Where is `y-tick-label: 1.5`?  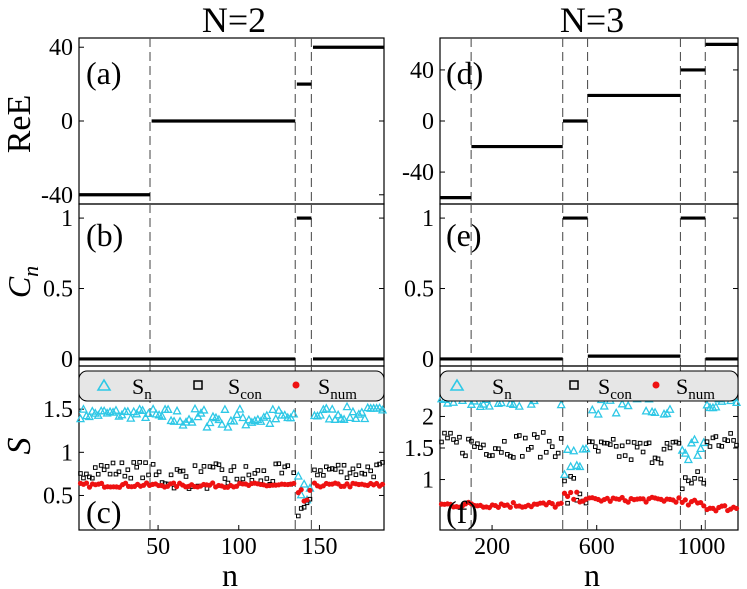
y-tick-label: 1.5 is located at coordinates (58, 410).